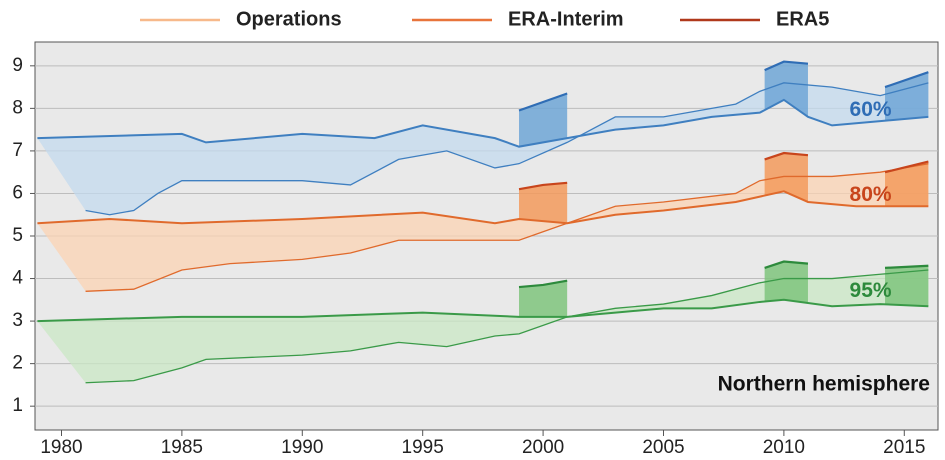 This screenshot has width=945, height=460. I want to click on y-tick-label: 4, so click(17, 278).